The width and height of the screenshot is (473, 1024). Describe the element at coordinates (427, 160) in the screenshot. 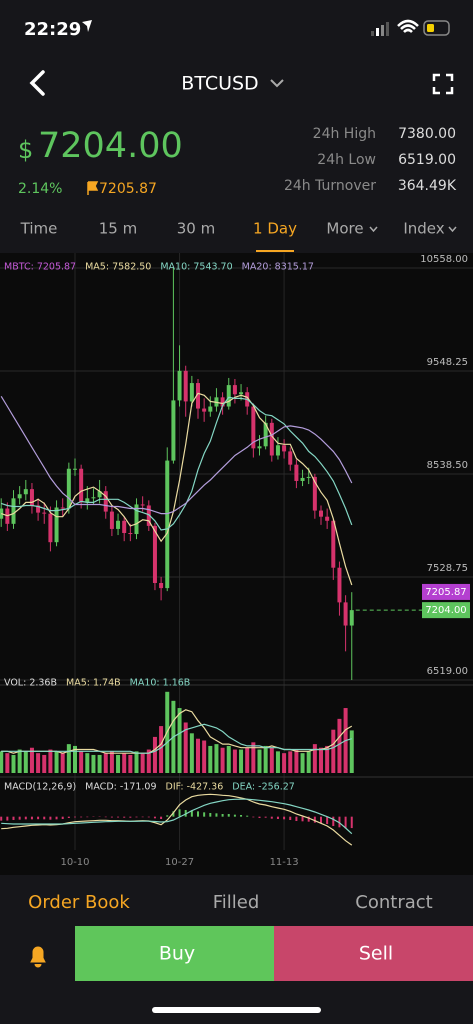

I see `stat-value: 6519.00` at that location.